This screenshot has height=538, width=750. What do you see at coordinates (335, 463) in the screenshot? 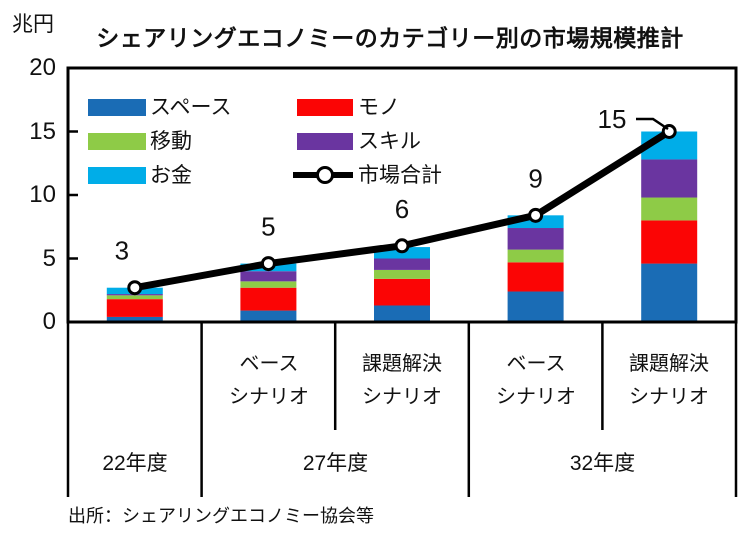
I see `year-label-27: 27年度` at bounding box center [335, 463].